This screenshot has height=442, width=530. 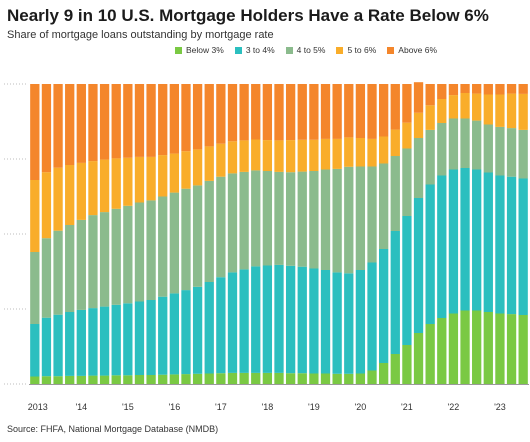 I want to click on legend-label: 4 to 5%, so click(x=311, y=50).